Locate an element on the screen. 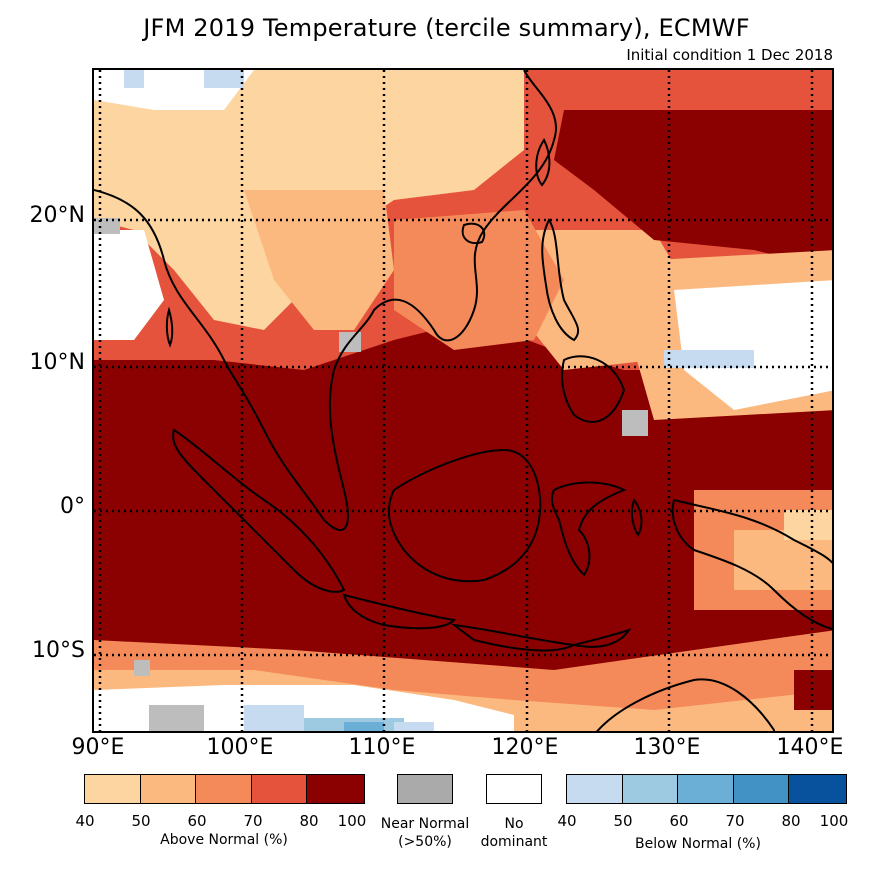 Image resolution: width=893 pixels, height=874 pixels. legend-no-dominant-caption: No dominant is located at coordinates (514, 833).